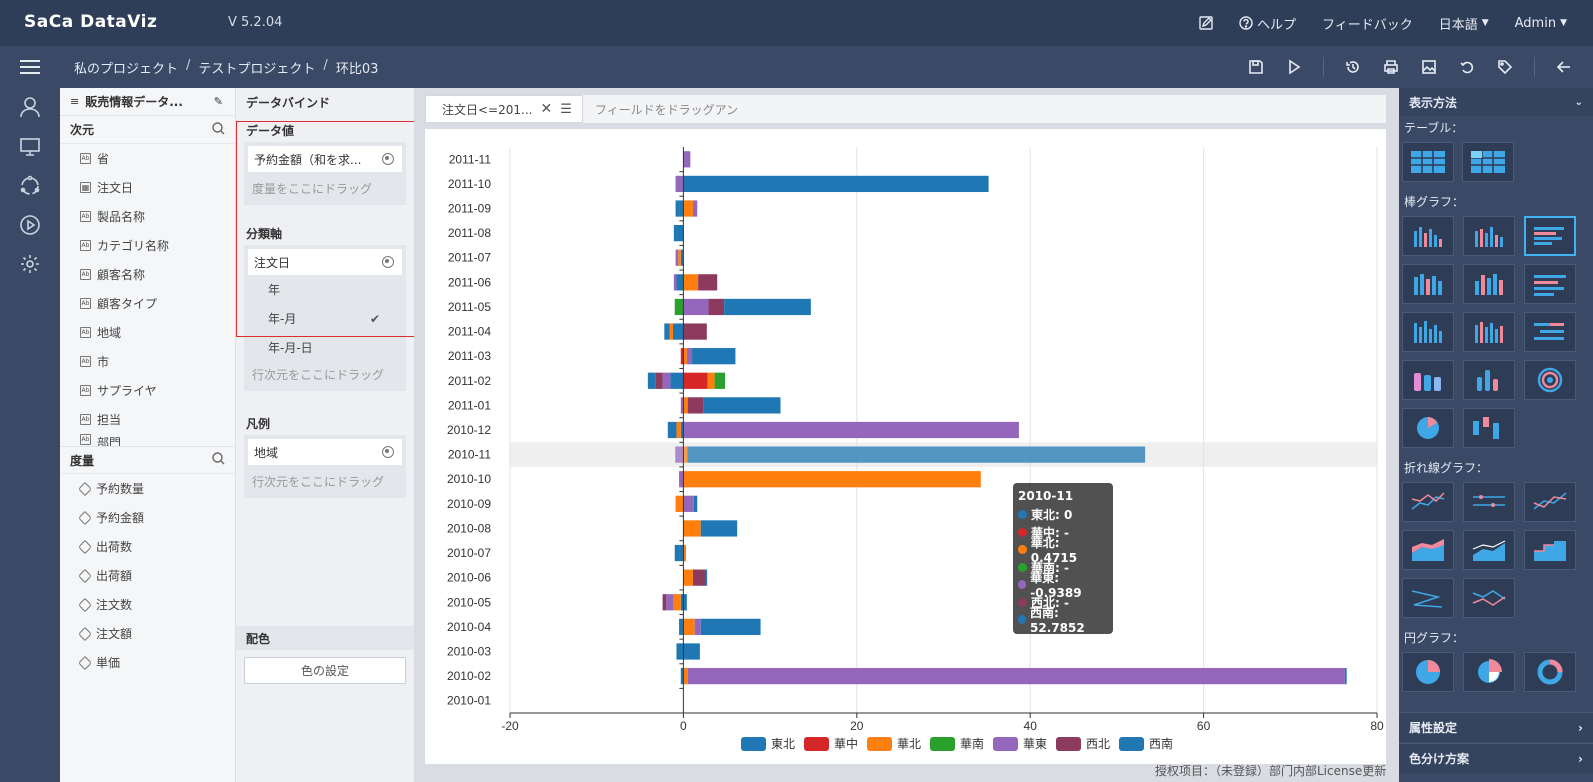 The height and width of the screenshot is (782, 1593). I want to click on rose-pie-chart-option, so click(1489, 672).